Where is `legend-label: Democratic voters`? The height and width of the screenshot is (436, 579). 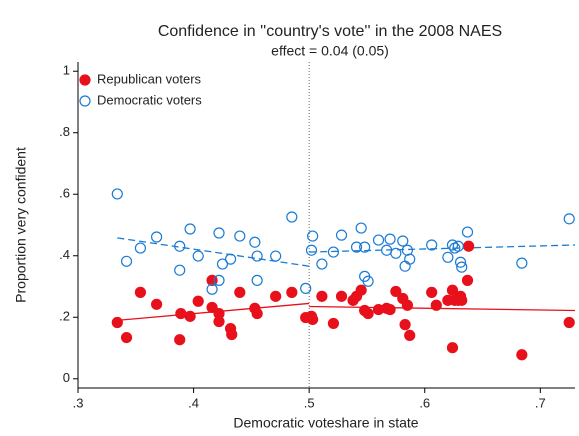
legend-label: Democratic voters is located at coordinates (149, 99).